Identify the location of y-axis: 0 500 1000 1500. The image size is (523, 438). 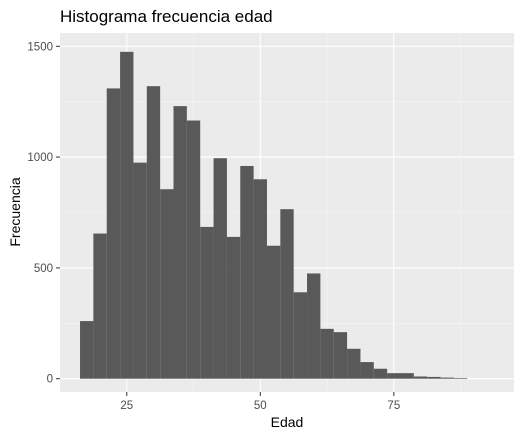
(43, 213).